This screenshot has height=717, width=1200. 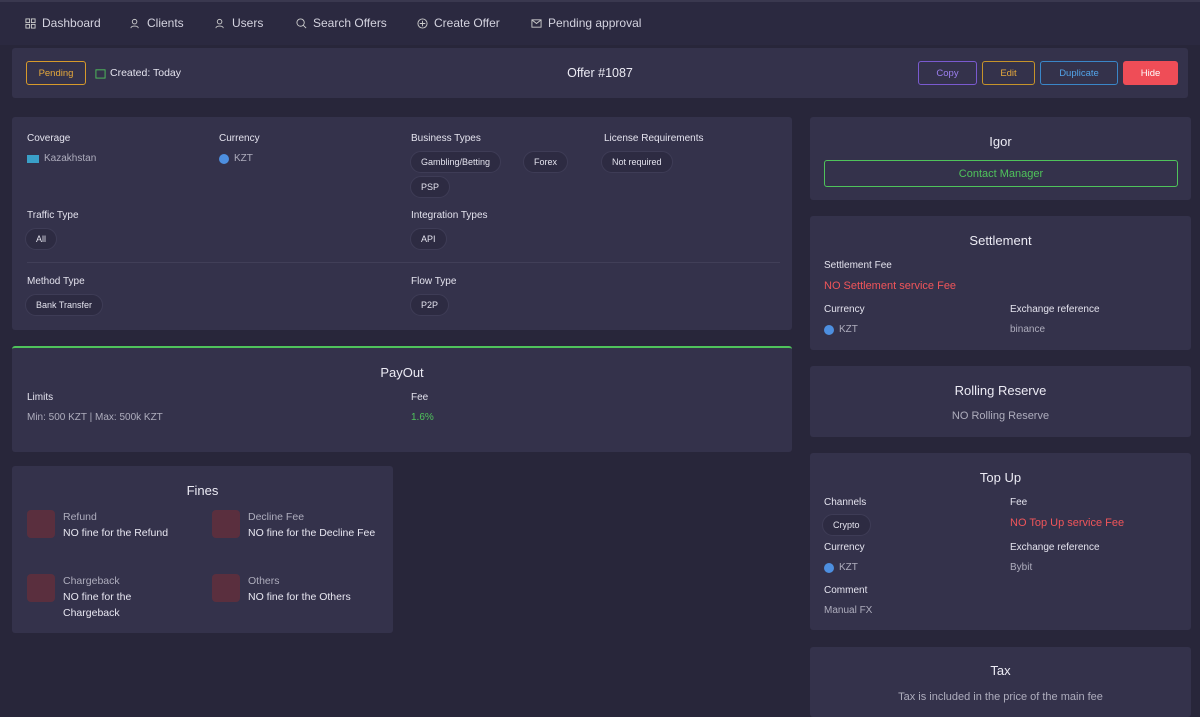 What do you see at coordinates (1000, 477) in the screenshot?
I see `card-title: Top Up` at bounding box center [1000, 477].